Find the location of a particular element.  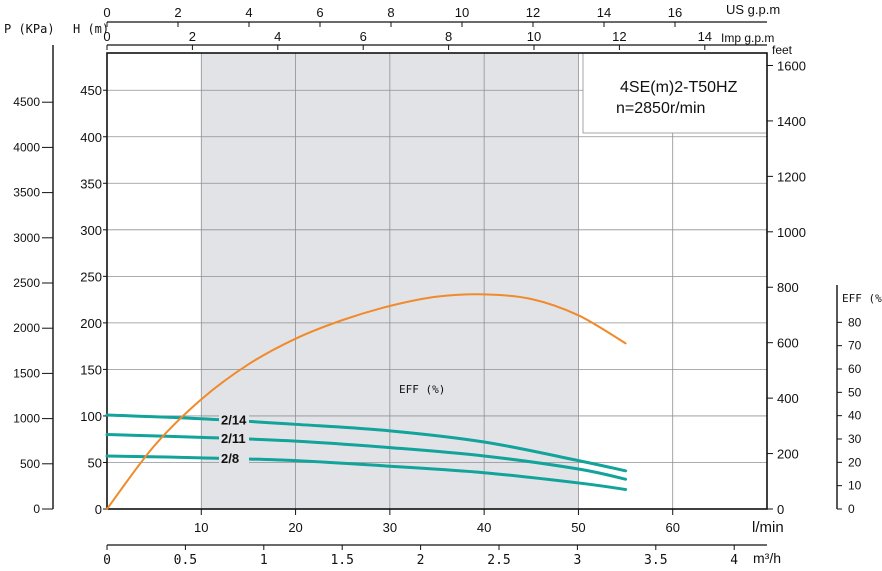

feet-tick-label: 400 is located at coordinates (788, 398).